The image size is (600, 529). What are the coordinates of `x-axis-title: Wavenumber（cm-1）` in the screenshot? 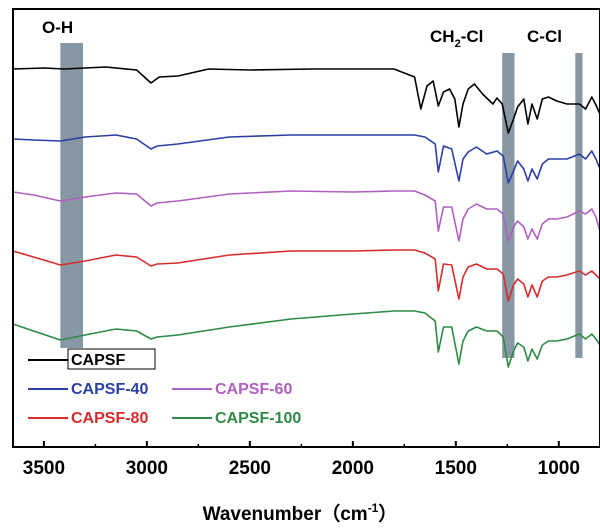 It's located at (300, 513).